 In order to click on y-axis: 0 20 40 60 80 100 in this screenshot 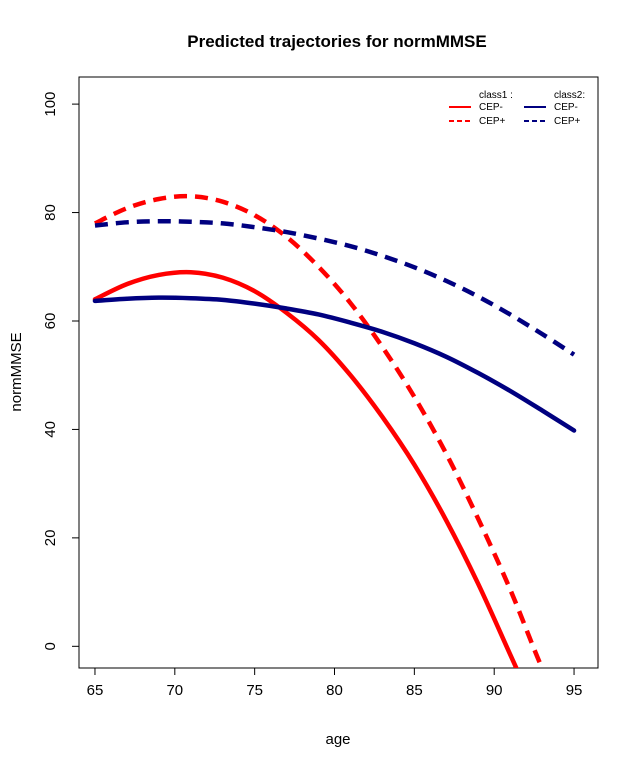, I will do `click(61, 371)`.